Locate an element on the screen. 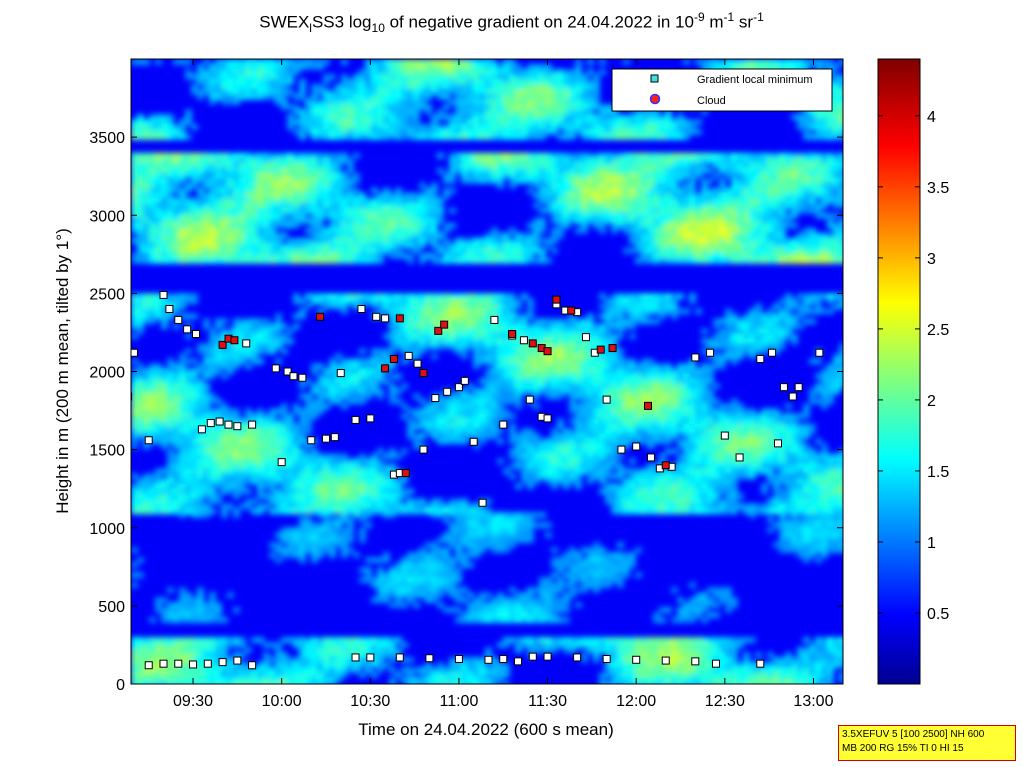  colorbar-ticks: 0.5 1 1.5 2 2.5 3 3.5 4 is located at coordinates (913, 366).